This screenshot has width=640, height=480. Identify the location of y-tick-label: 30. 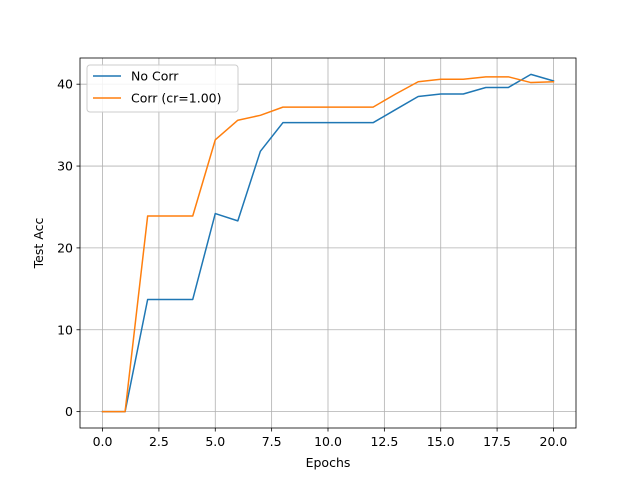
(65, 166).